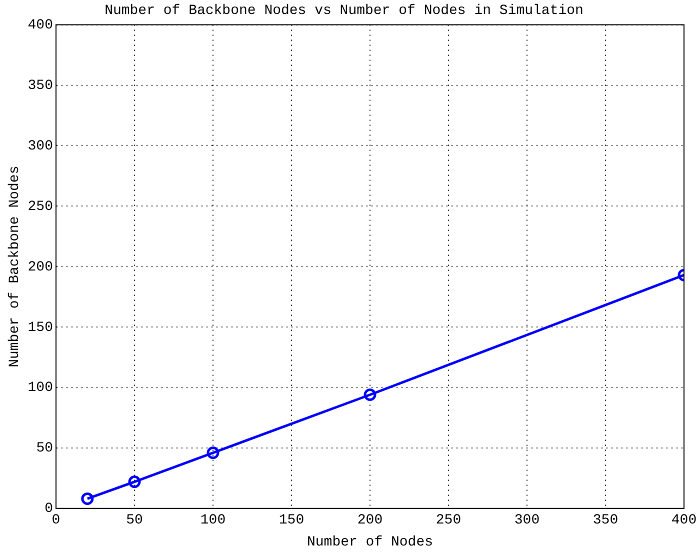 The height and width of the screenshot is (554, 700). I want to click on x-tick-label: 300, so click(527, 520).